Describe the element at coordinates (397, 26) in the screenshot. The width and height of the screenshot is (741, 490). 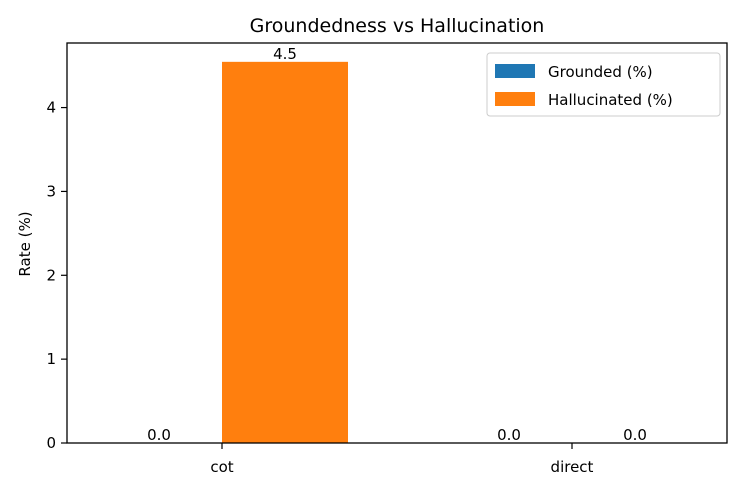
I see `chart-title: Groundedness vs Hallucination` at that location.